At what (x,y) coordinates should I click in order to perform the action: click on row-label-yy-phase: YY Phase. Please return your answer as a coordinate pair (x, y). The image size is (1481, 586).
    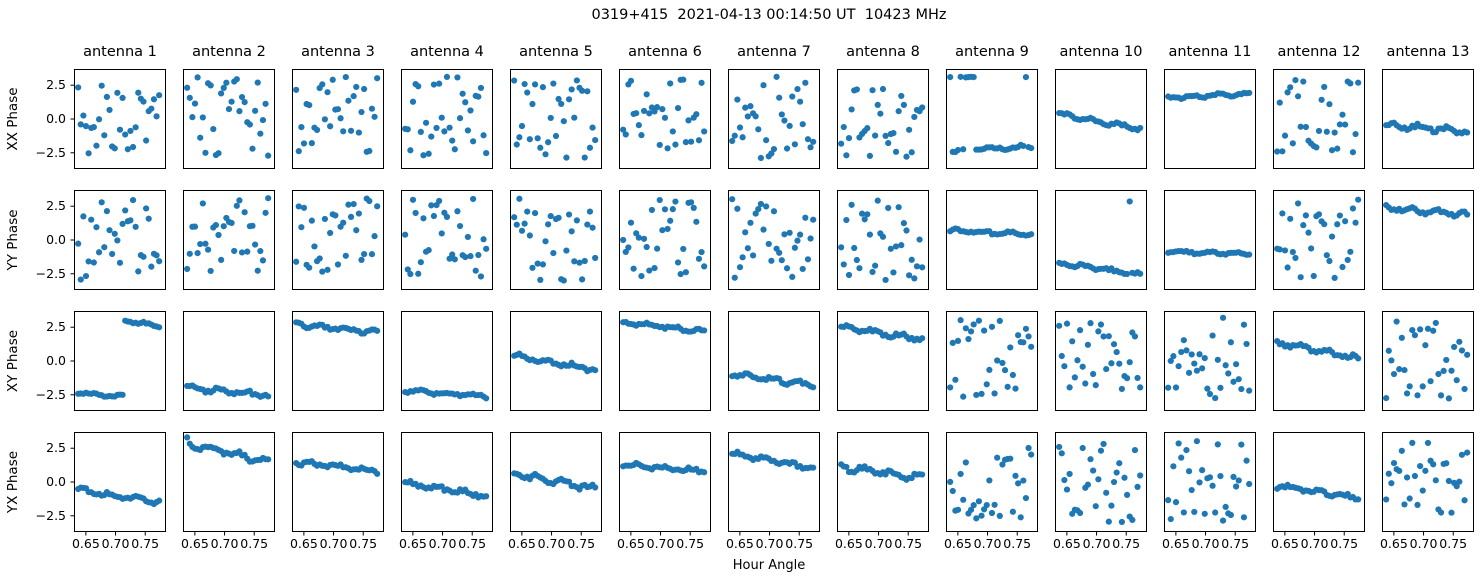
    Looking at the image, I should click on (13, 240).